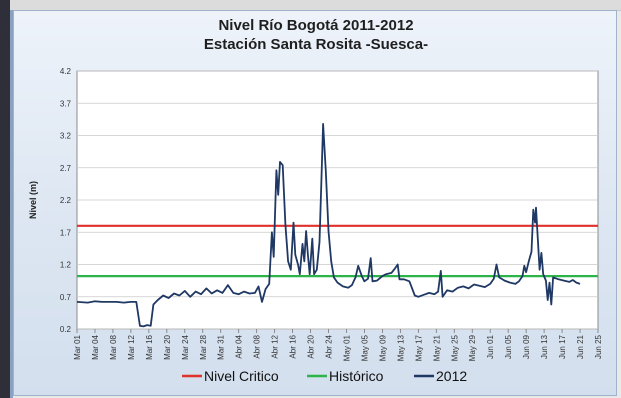 This screenshot has width=621, height=398. What do you see at coordinates (315, 25) in the screenshot?
I see `chart-title: Nivel Río Bogotá 2011-2012` at bounding box center [315, 25].